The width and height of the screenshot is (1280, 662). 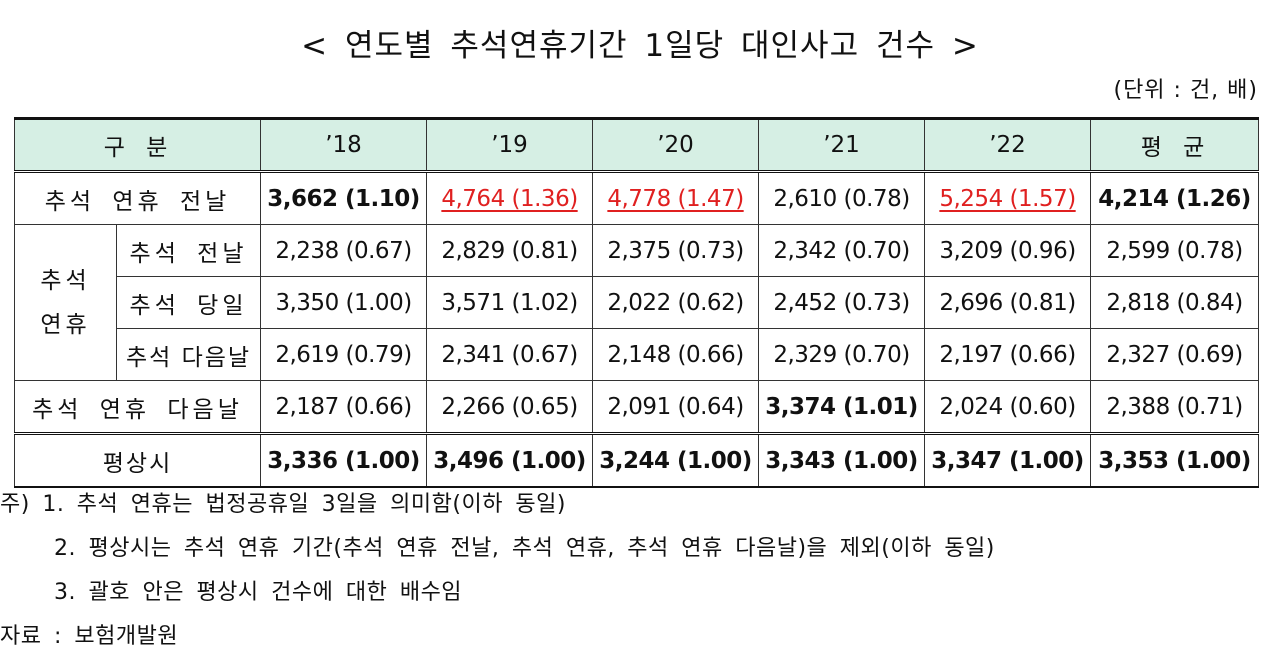 What do you see at coordinates (1008, 145) in the screenshot?
I see `header-year-22: ’22` at bounding box center [1008, 145].